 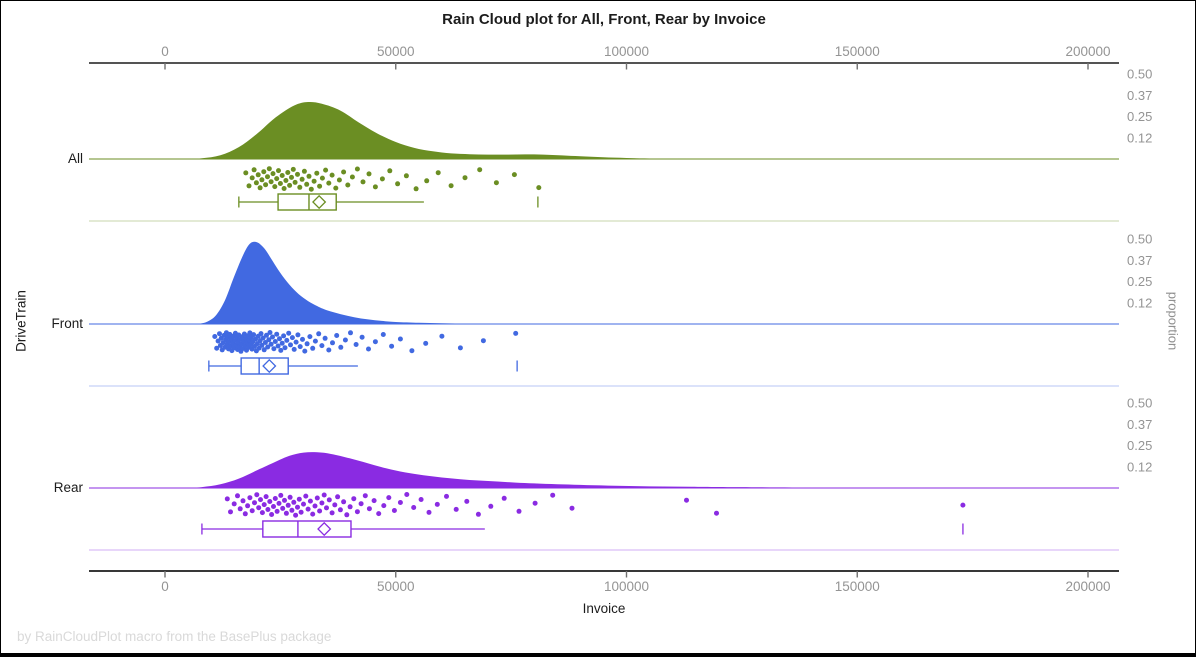 I want to click on proportion-tick-label: 0.37, so click(x=1139, y=260).